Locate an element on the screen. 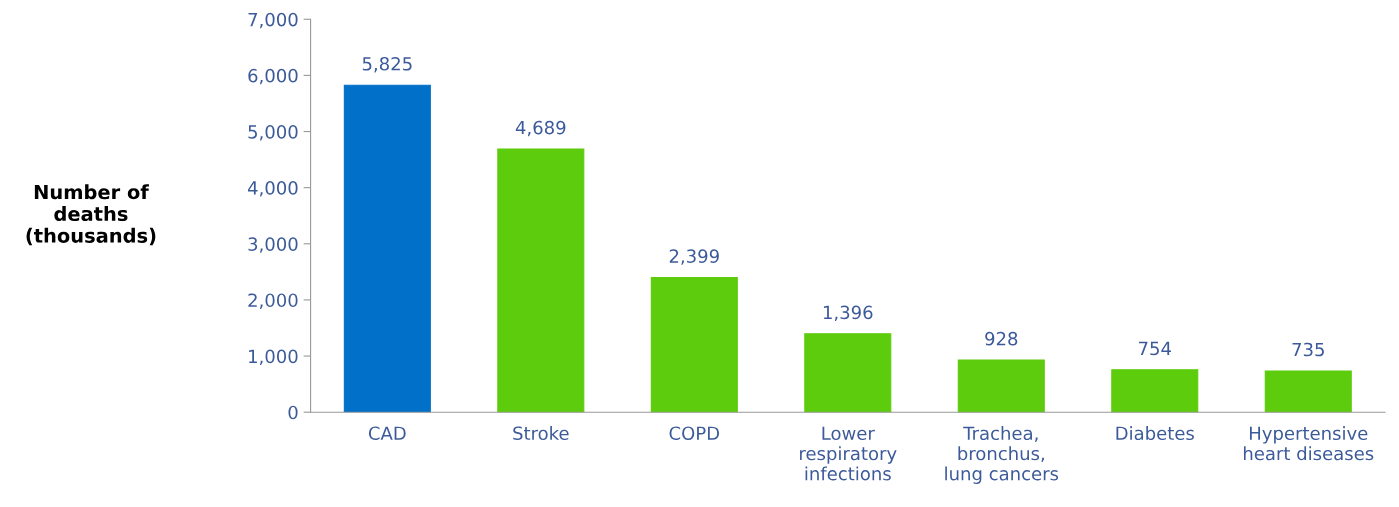 The width and height of the screenshot is (1399, 507). x-tick-label: Stroke is located at coordinates (541, 433).